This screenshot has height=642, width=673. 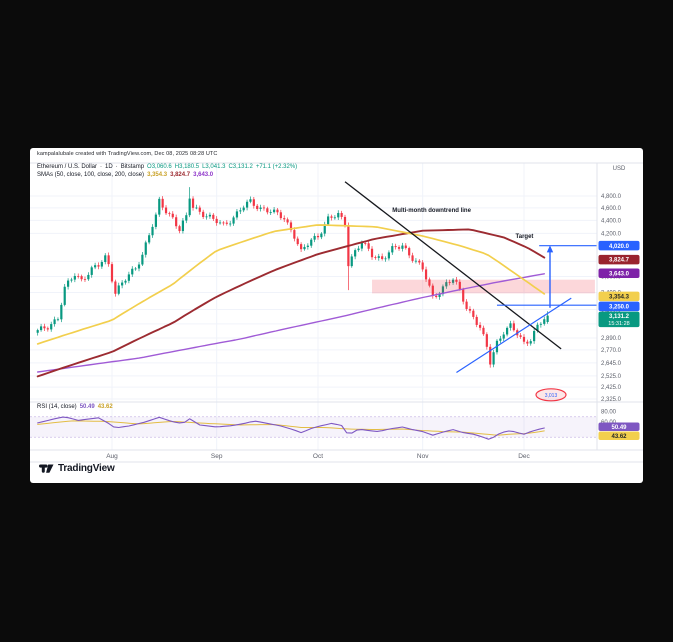 I want to click on rsi-axis-badge: 43.62, so click(x=619, y=435).